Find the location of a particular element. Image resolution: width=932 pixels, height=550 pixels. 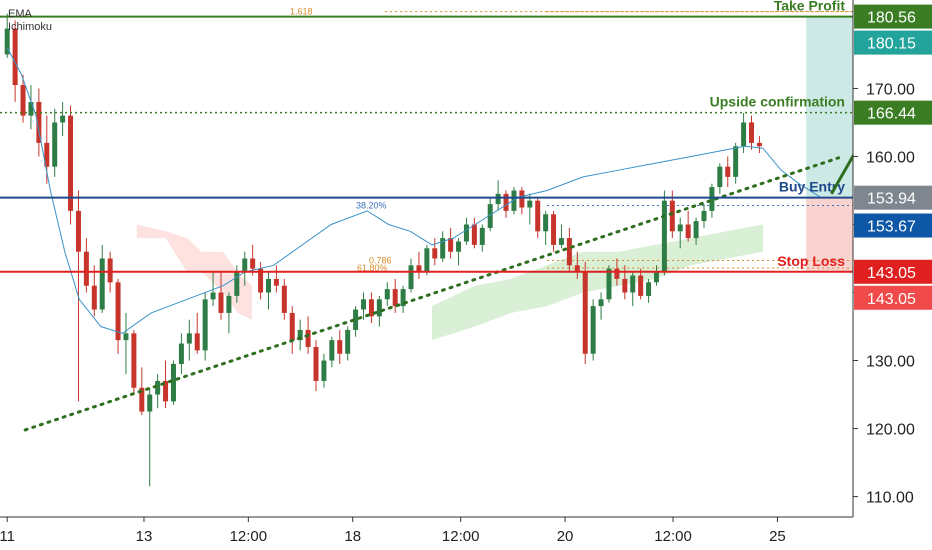

x-tick-label: 20 is located at coordinates (565, 536).